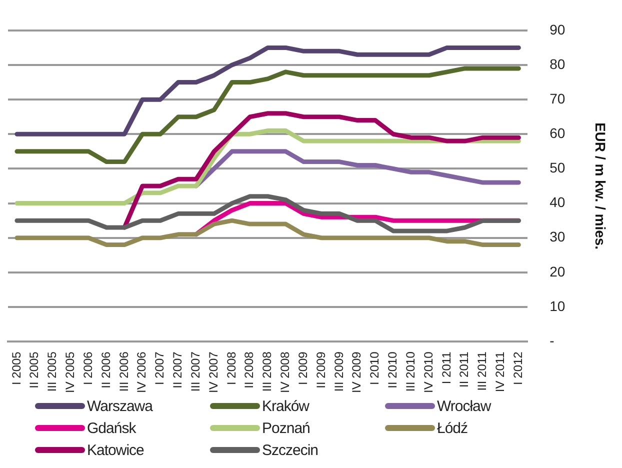  Describe the element at coordinates (558, 306) in the screenshot. I see `y-tick-label: 10` at that location.